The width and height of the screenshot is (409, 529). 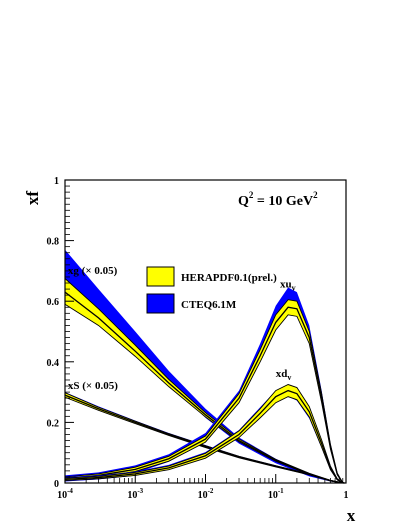 I want to click on y-tick-label: 0.4, so click(x=53, y=363).